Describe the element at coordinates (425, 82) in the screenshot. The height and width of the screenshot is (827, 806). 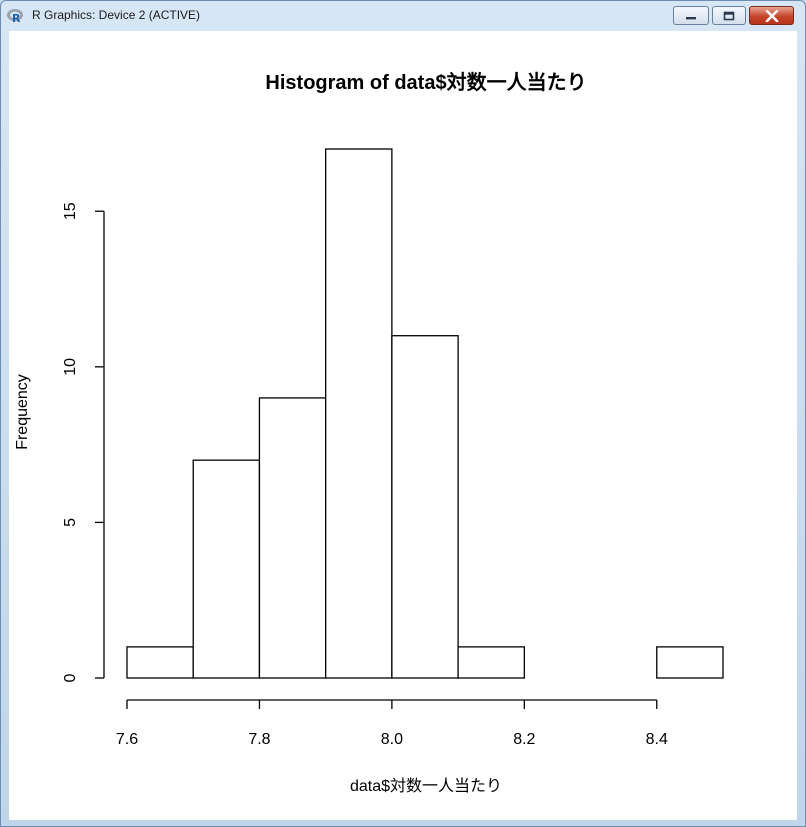
I see `chart-title: Histogram of data$対数一人当たり` at that location.